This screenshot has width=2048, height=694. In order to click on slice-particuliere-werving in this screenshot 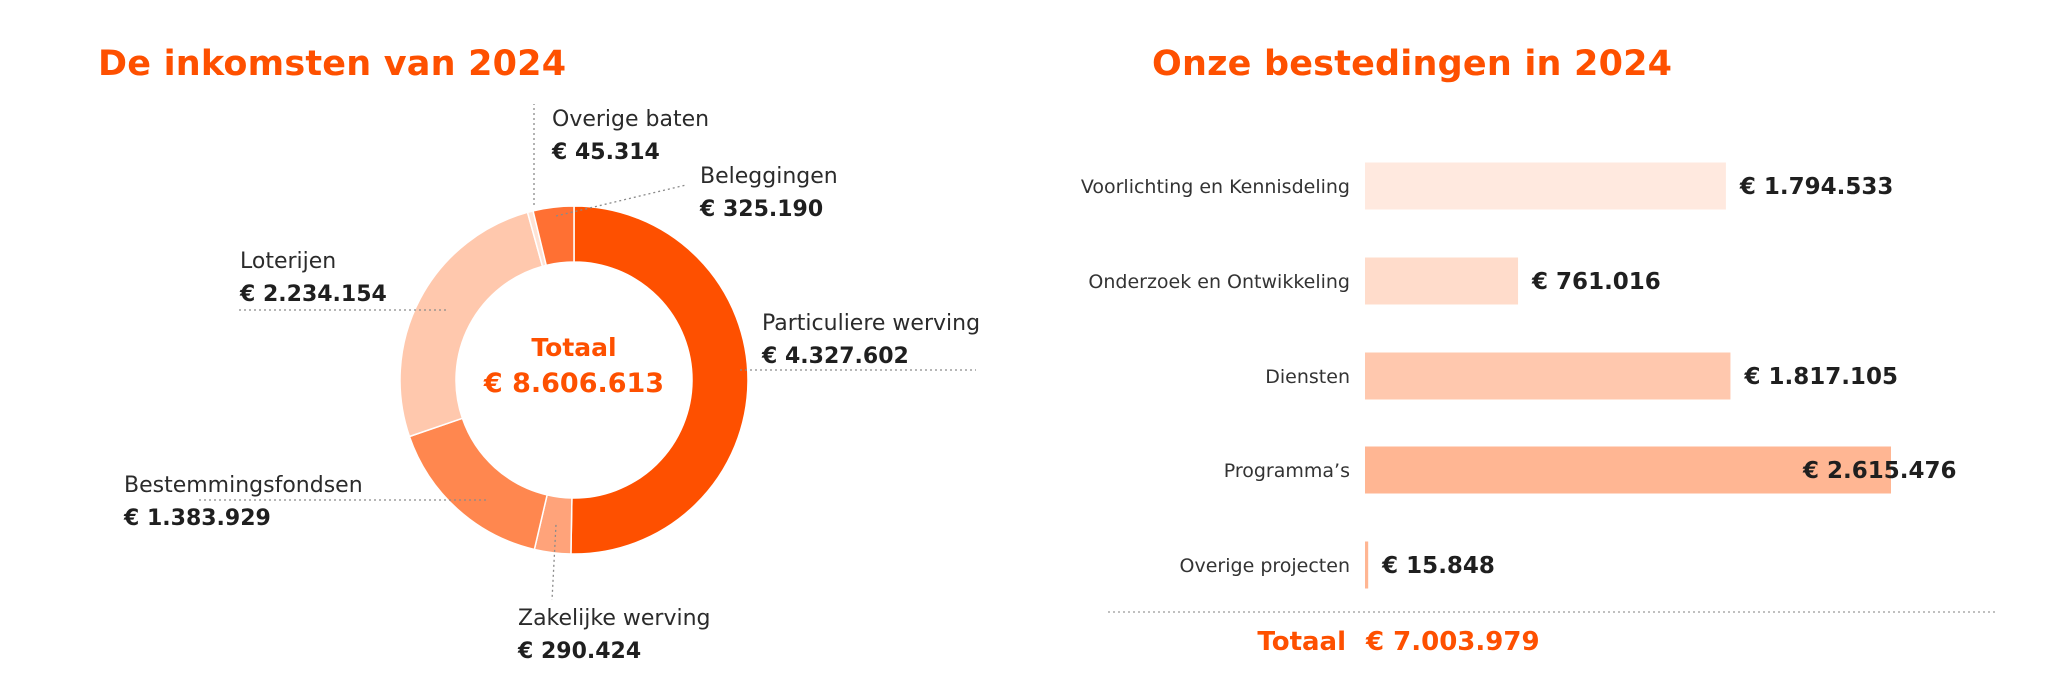, I will do `click(659, 380)`.